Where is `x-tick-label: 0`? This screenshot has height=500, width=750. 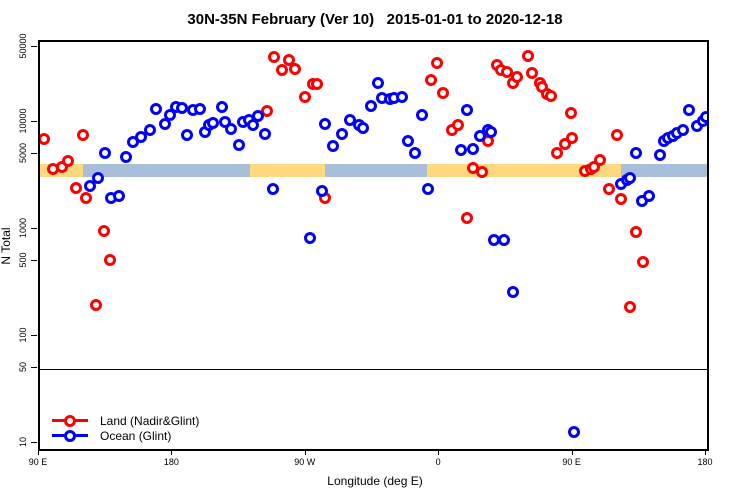
x-tick-label: 0 is located at coordinates (438, 462).